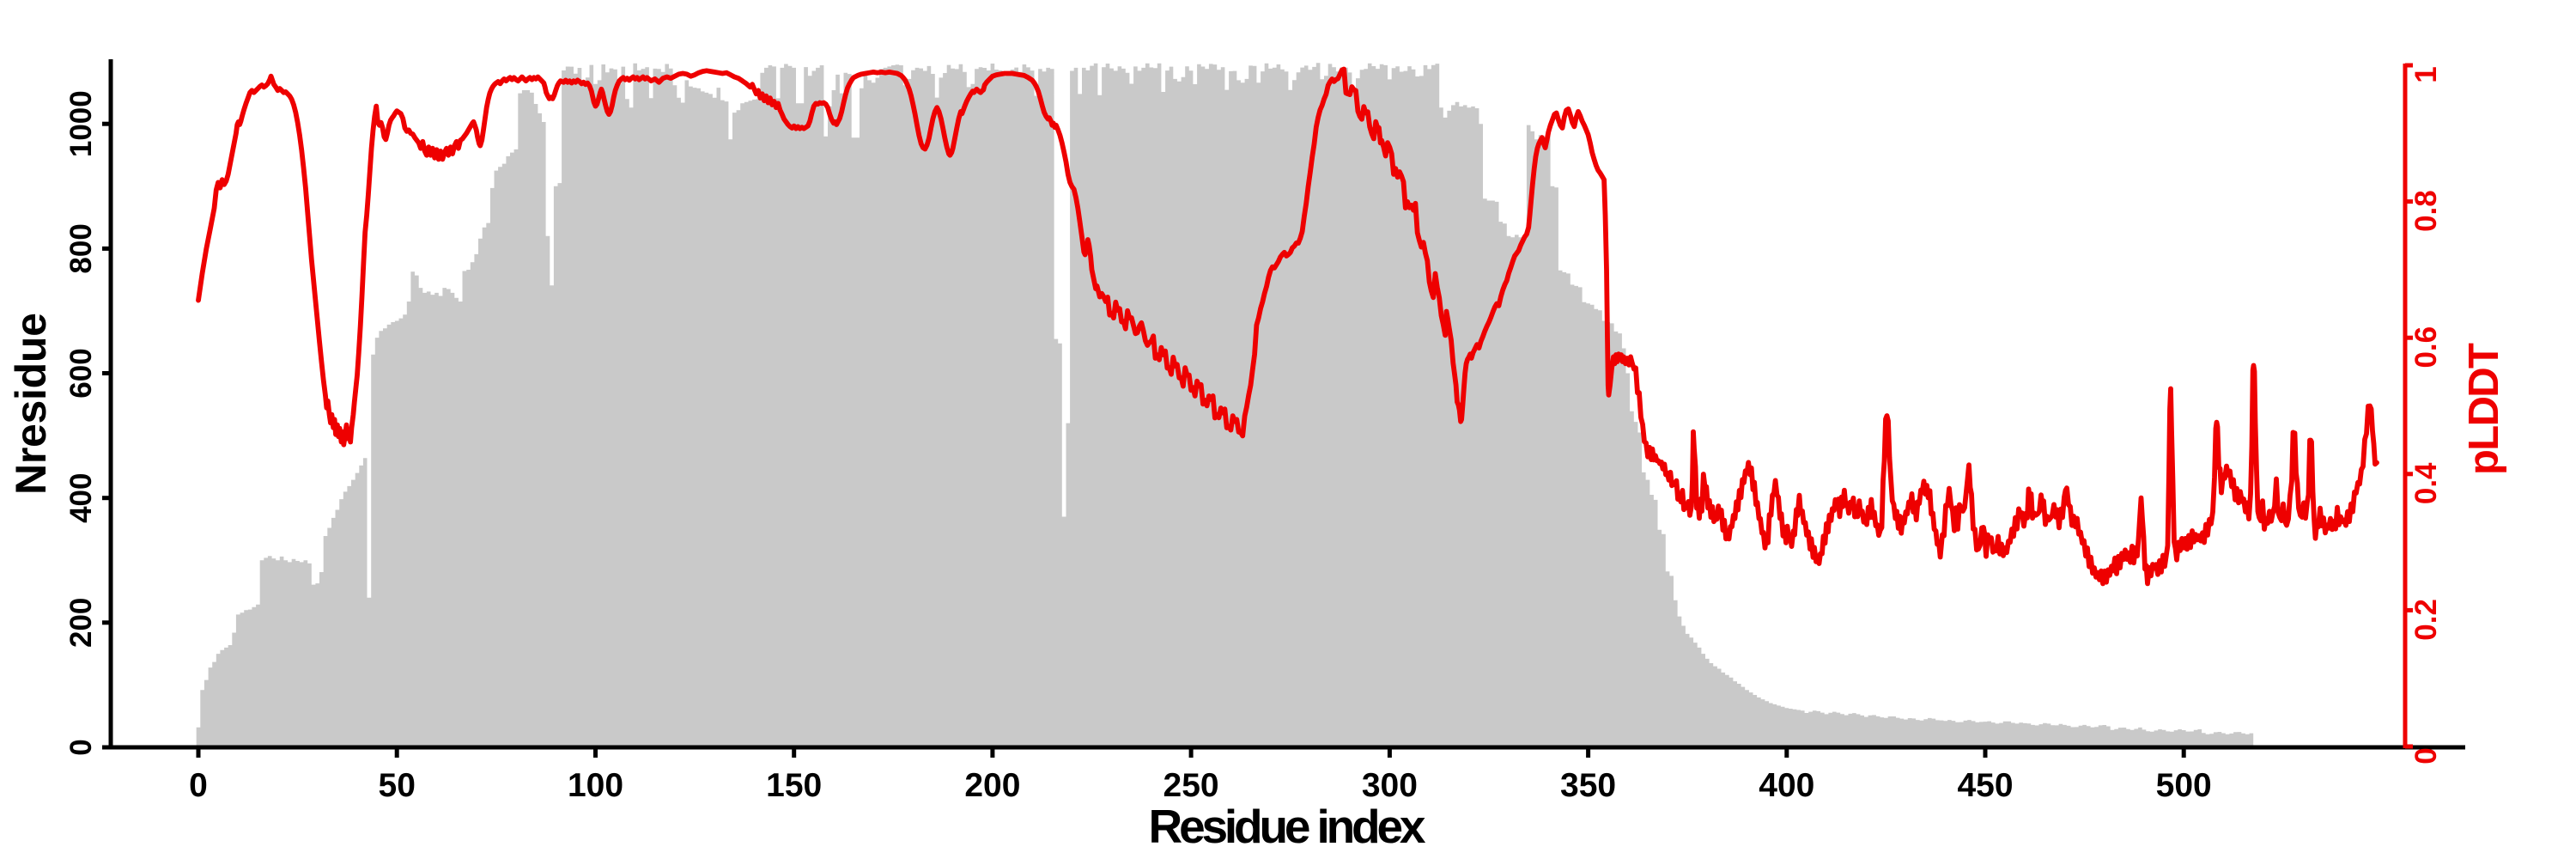  What do you see at coordinates (2426, 620) in the screenshot?
I see `svg-text: 0.2` at bounding box center [2426, 620].